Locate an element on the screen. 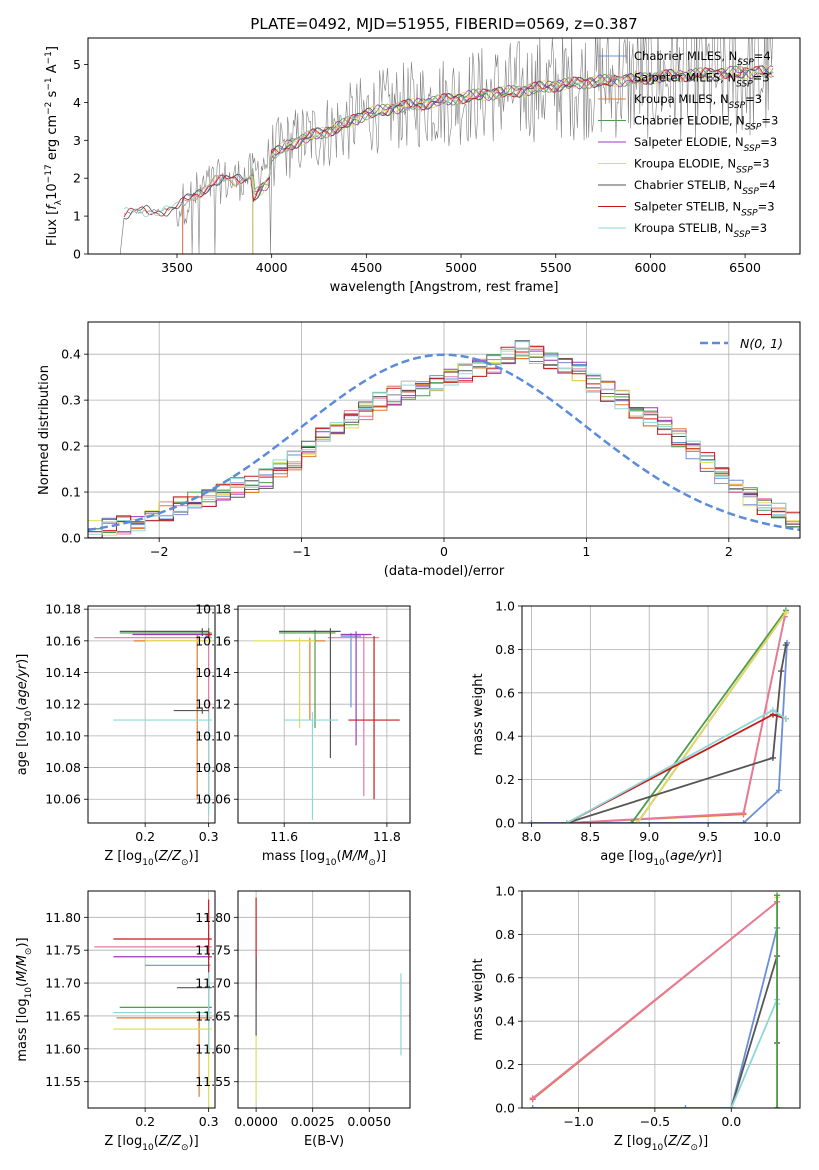  z-mass-ytick-label: 11.70 is located at coordinates (63, 983).